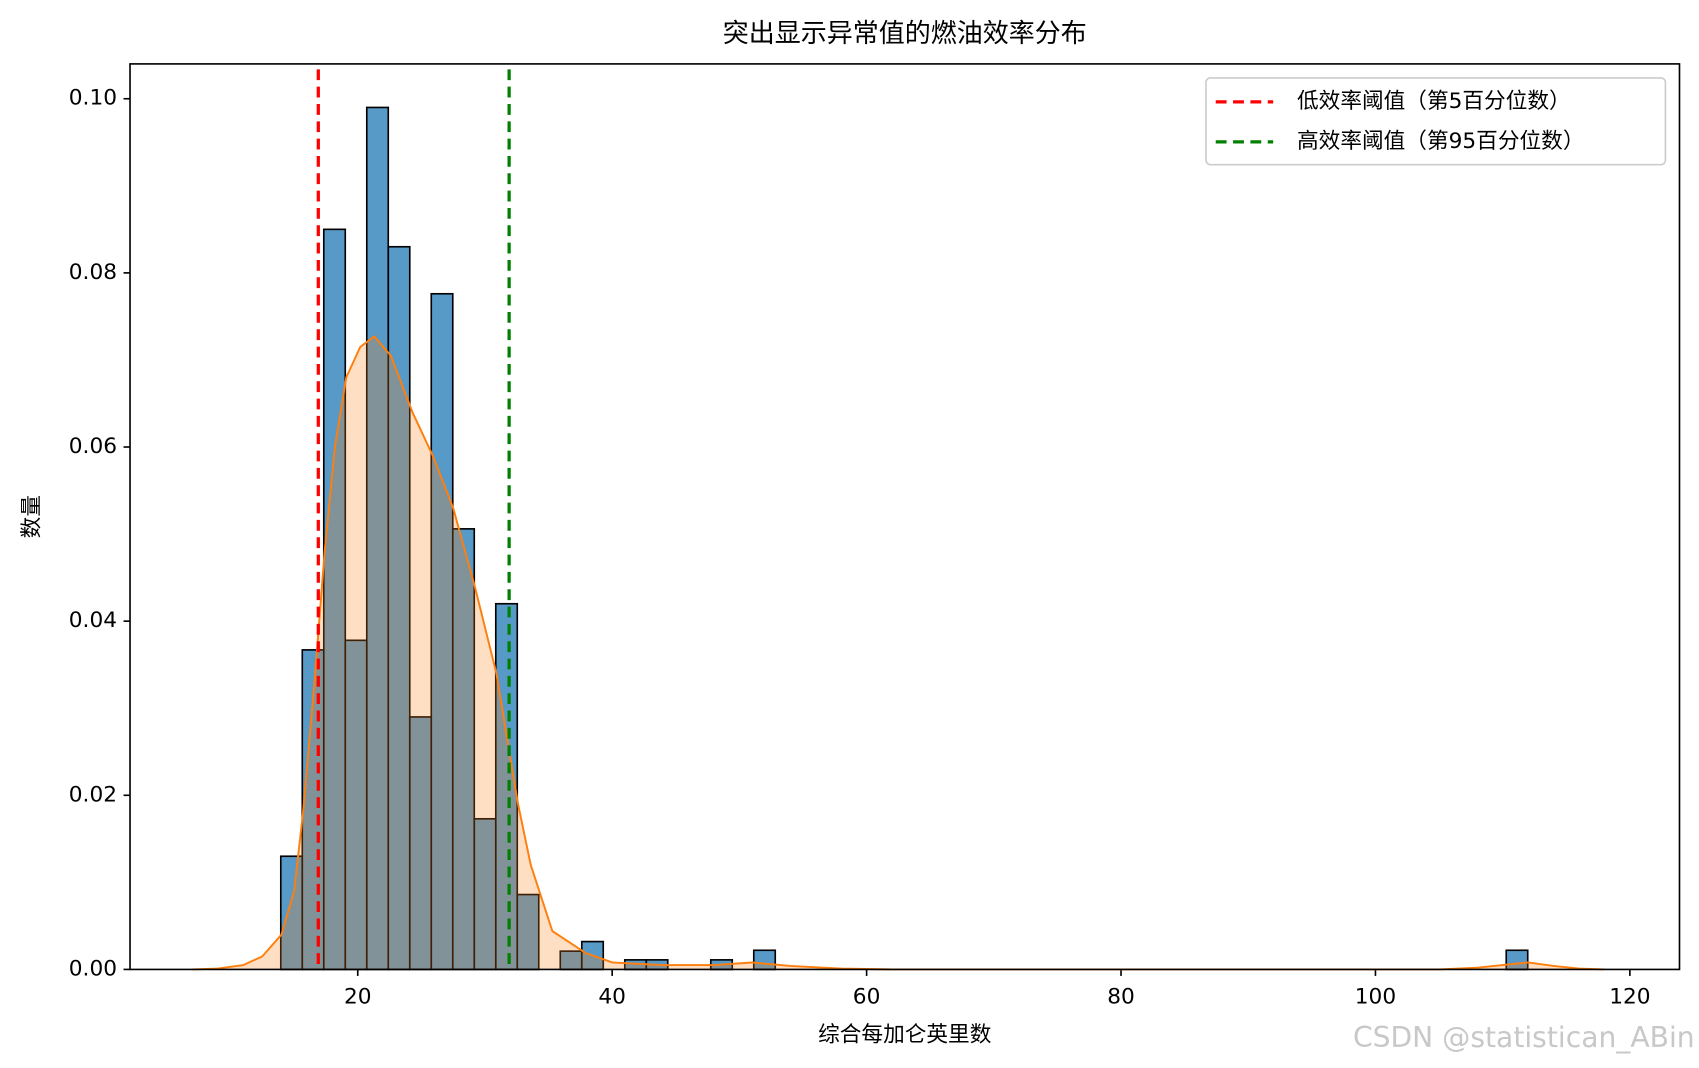  Describe the element at coordinates (867, 997) in the screenshot. I see `x-tick-label: 60` at that location.